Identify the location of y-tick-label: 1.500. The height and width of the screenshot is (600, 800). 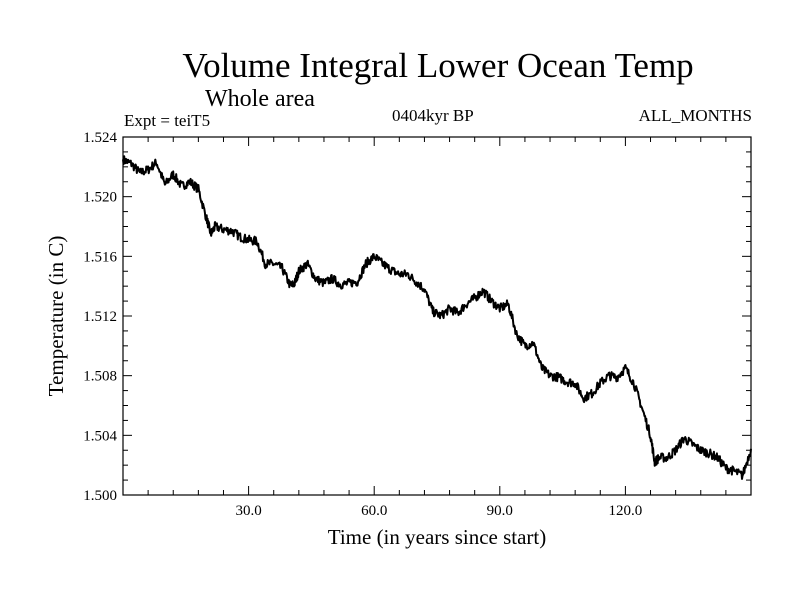
(100, 496).